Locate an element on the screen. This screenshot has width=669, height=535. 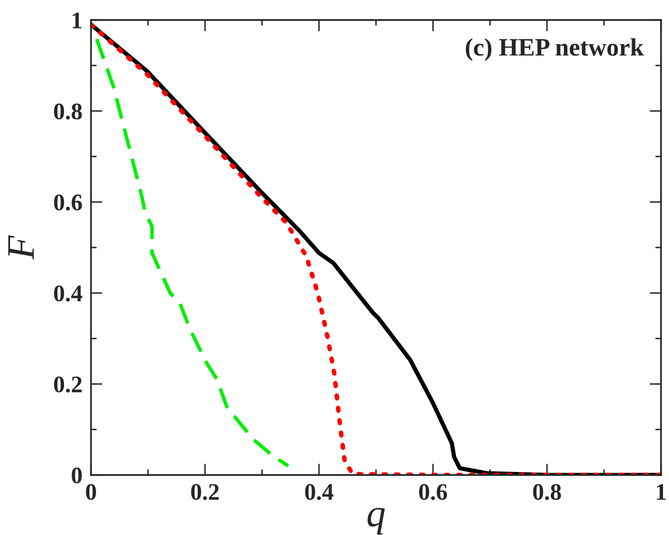
y-tick-label: 0.8 is located at coordinates (68, 111).